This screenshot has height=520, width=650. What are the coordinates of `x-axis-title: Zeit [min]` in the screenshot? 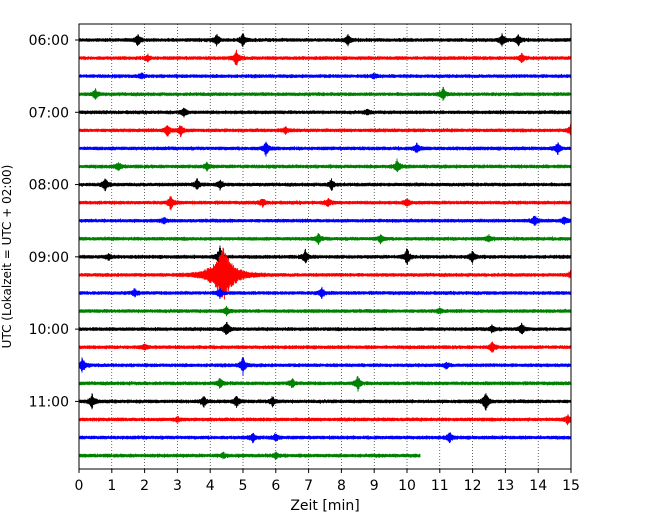 It's located at (324, 506).